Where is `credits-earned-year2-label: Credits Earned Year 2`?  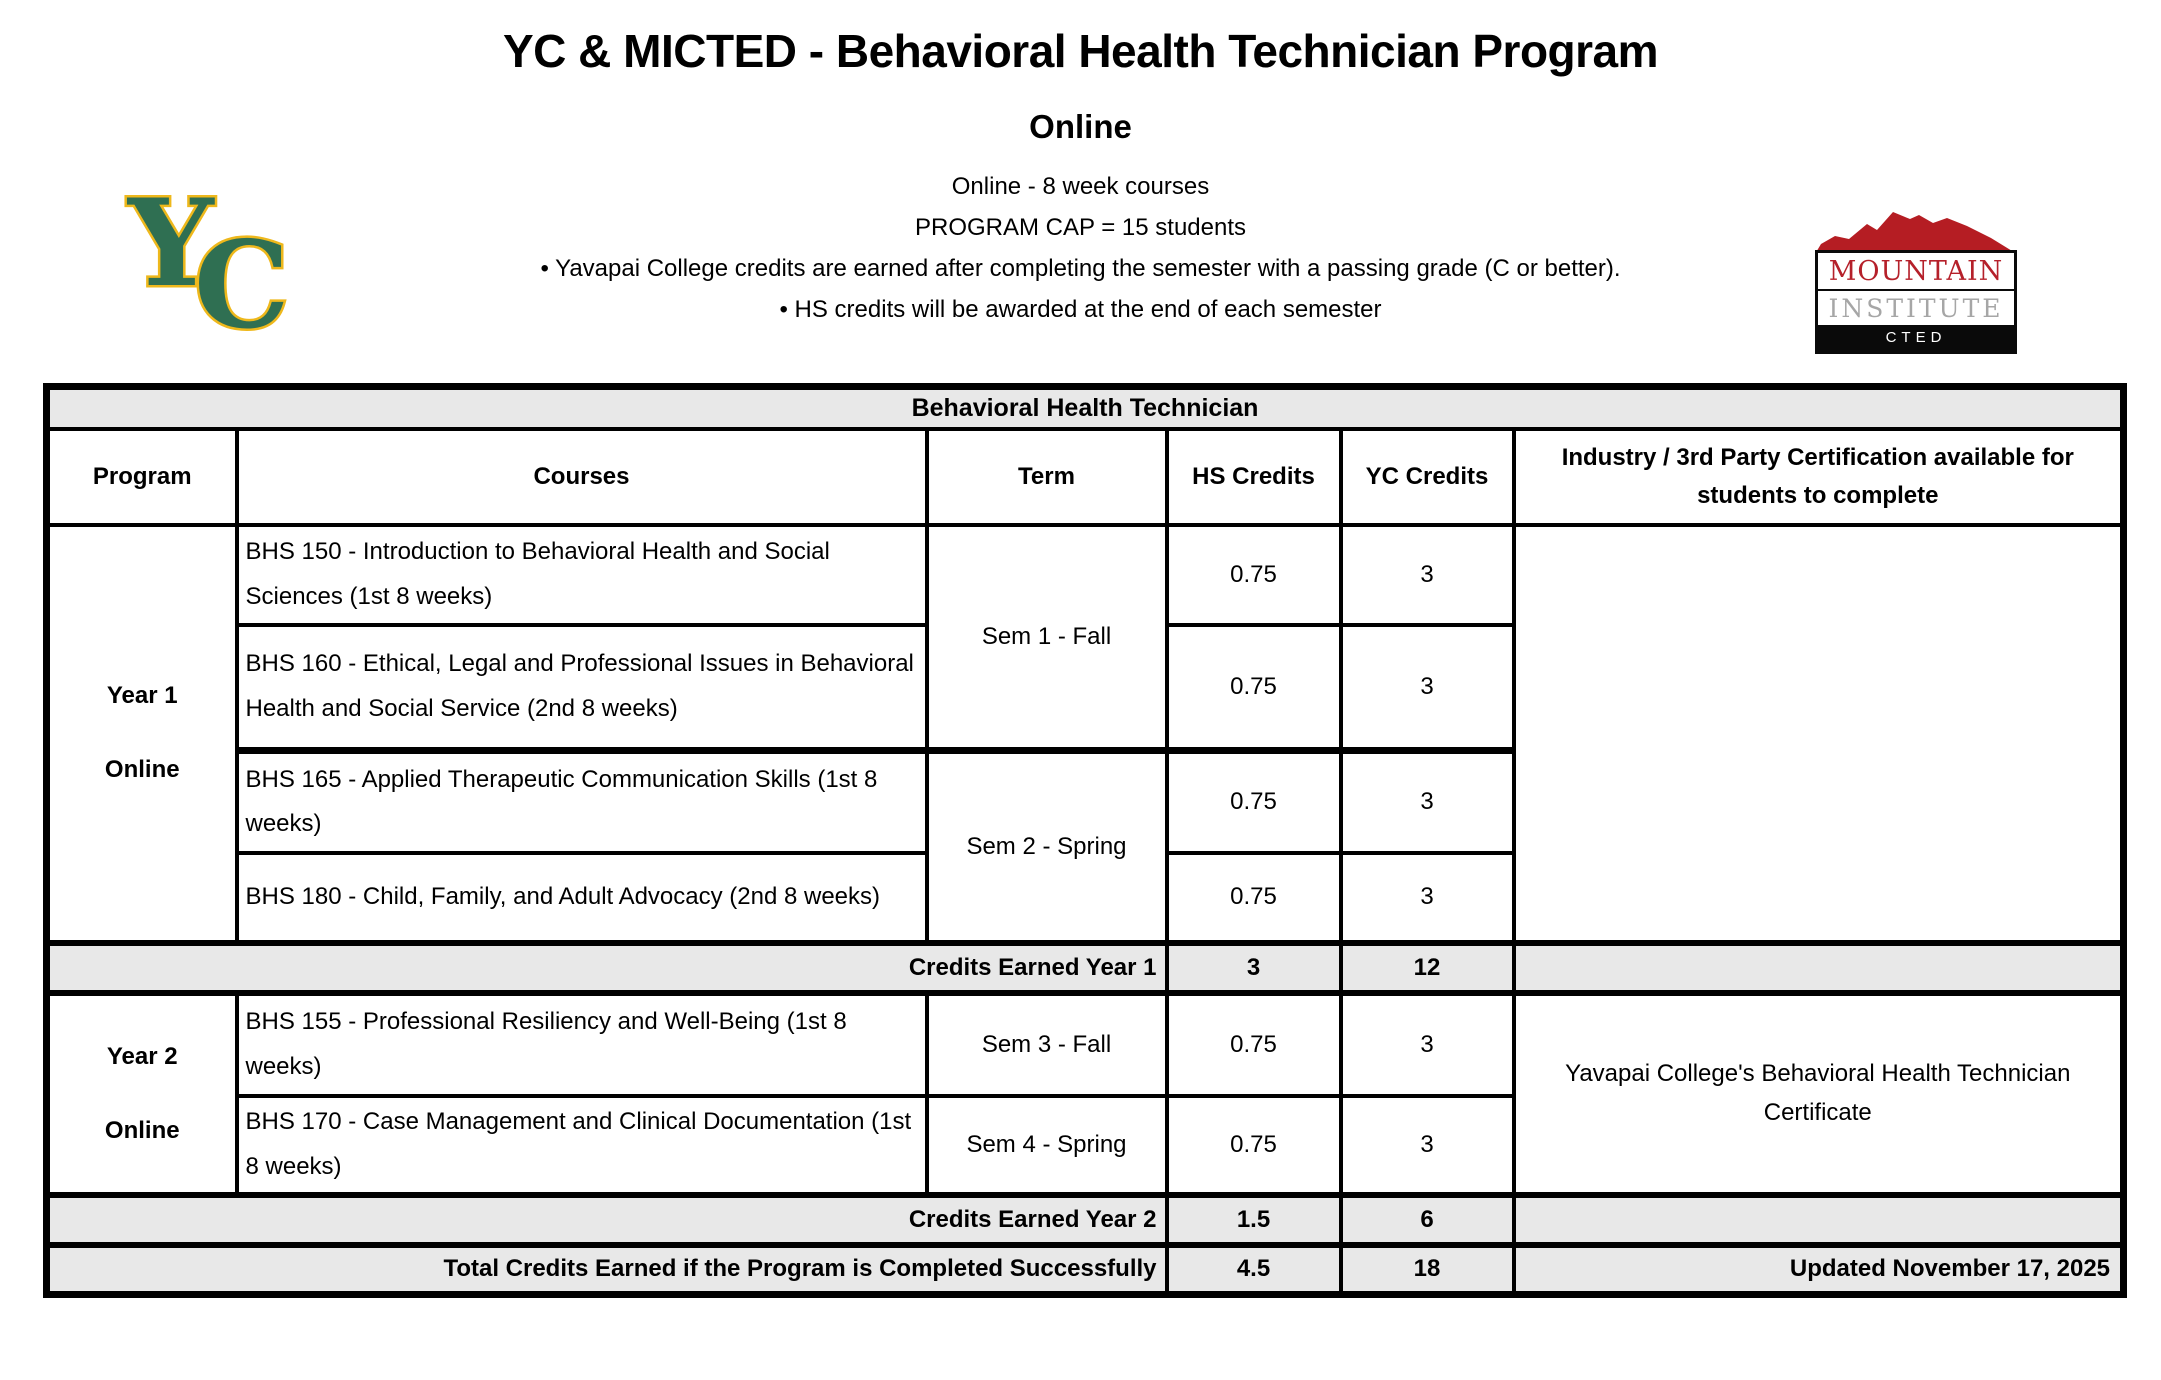 credits-earned-year2-label: Credits Earned Year 2 is located at coordinates (606, 1219).